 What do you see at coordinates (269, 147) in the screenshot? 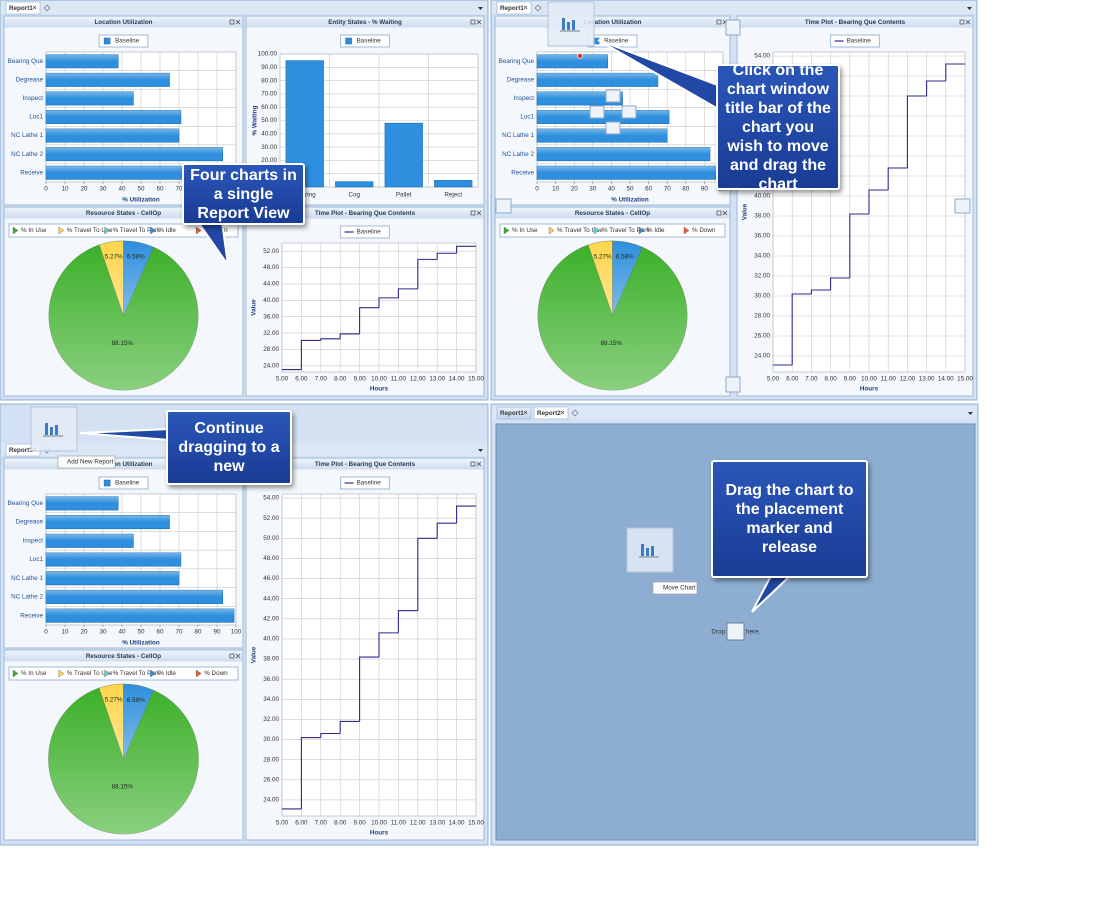
I see `y-tick-label: 30.00` at bounding box center [269, 147].